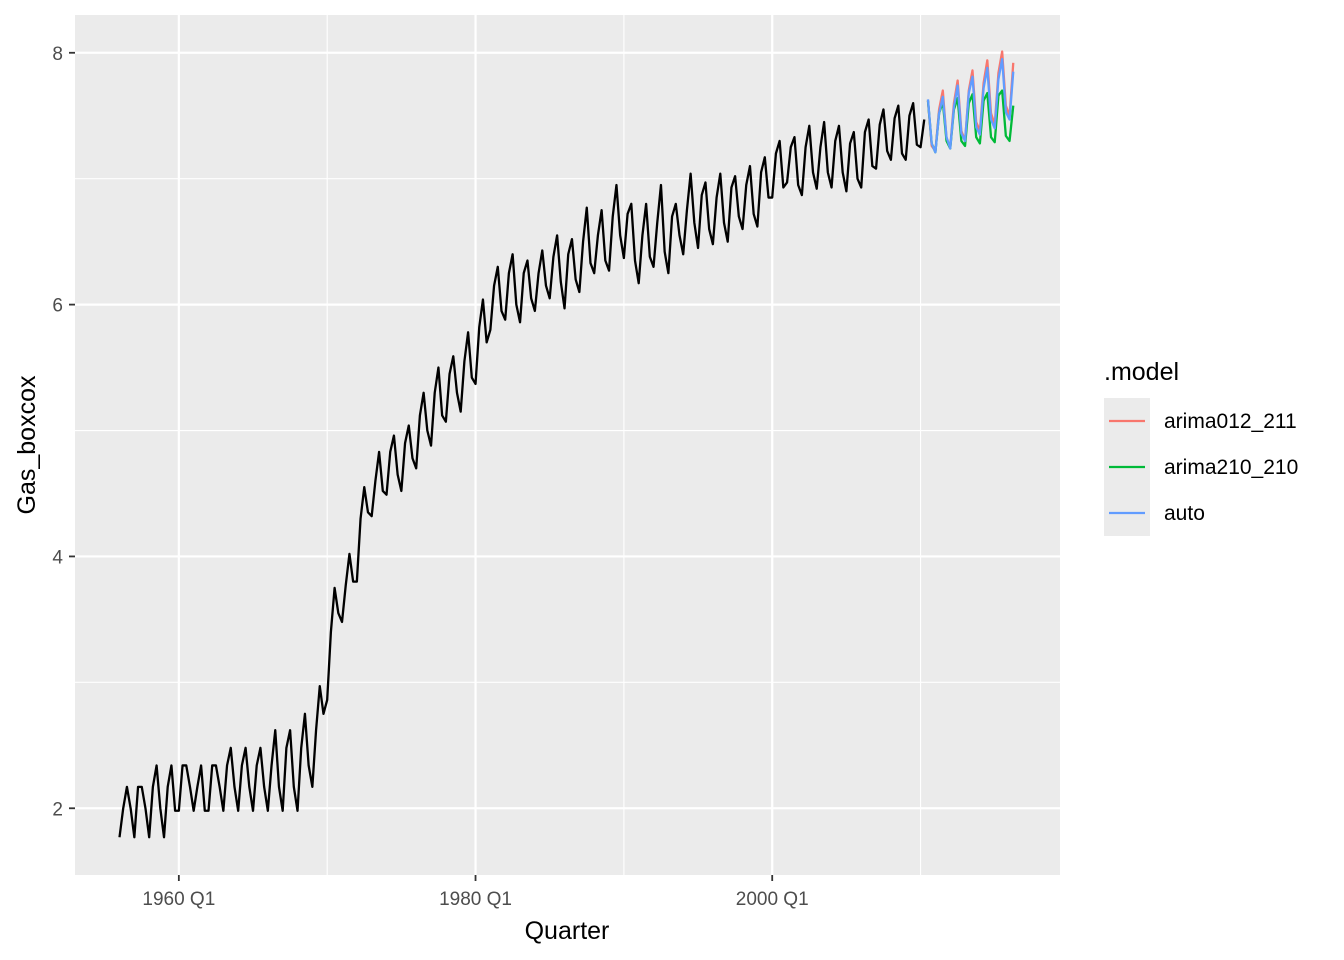 The width and height of the screenshot is (1344, 960). What do you see at coordinates (1184, 513) in the screenshot?
I see `legend-label-auto: auto` at bounding box center [1184, 513].